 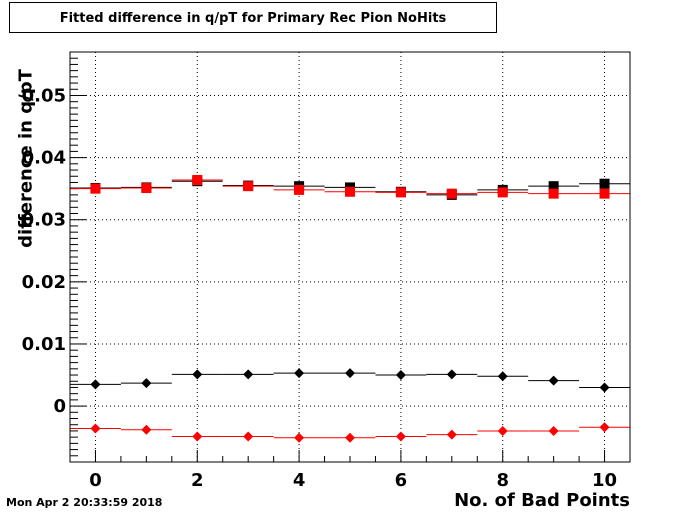 What do you see at coordinates (44, 344) in the screenshot?
I see `y-tick-label: 0.01` at bounding box center [44, 344].